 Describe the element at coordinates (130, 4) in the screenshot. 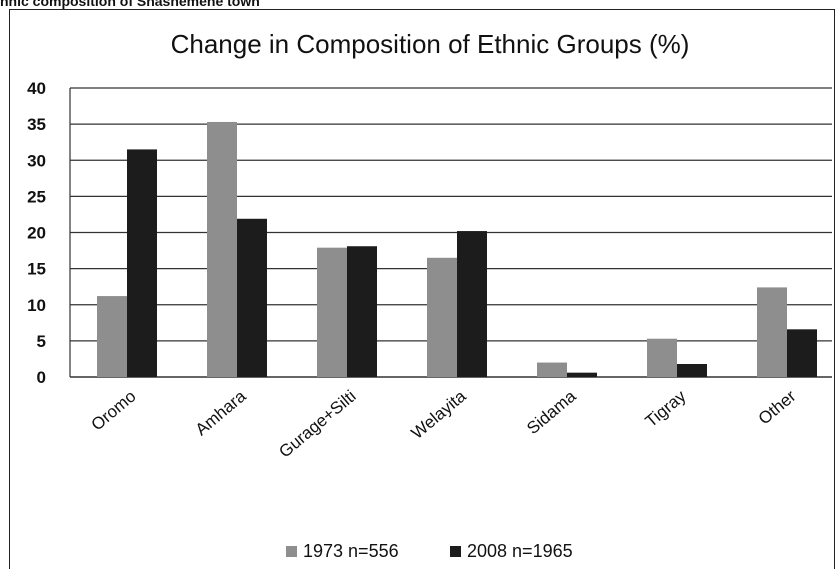

I see `cropped-figure-heading: hnic composition of Shashemene town` at that location.